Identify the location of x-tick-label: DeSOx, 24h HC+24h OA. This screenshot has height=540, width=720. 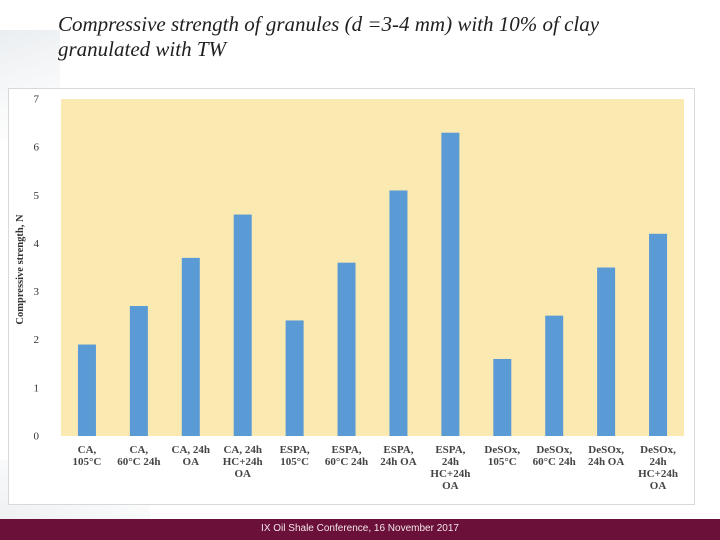
(658, 468).